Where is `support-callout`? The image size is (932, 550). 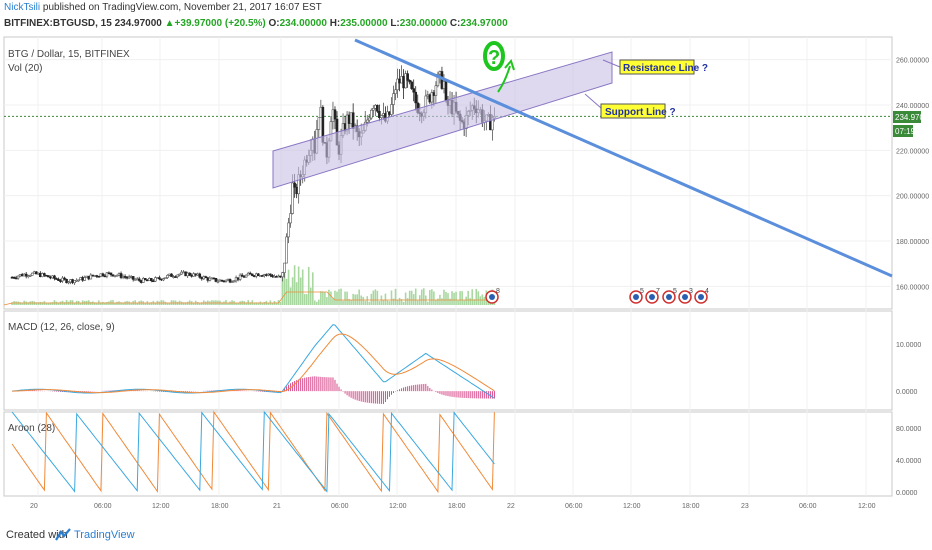
support-callout is located at coordinates (633, 111).